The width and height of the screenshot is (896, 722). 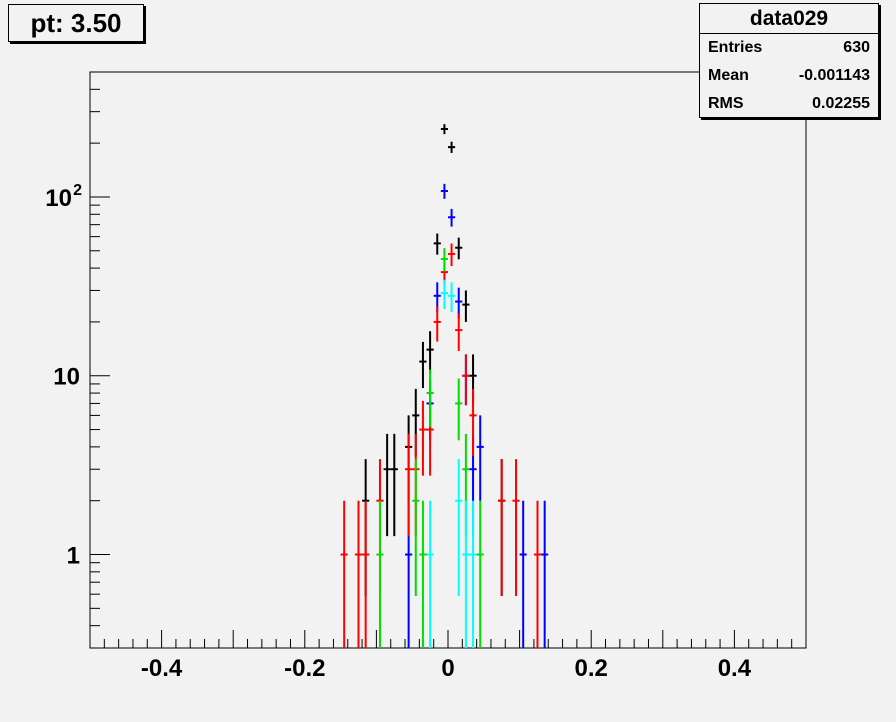 What do you see at coordinates (841, 103) in the screenshot?
I see `stats-value: 0.02255` at bounding box center [841, 103].